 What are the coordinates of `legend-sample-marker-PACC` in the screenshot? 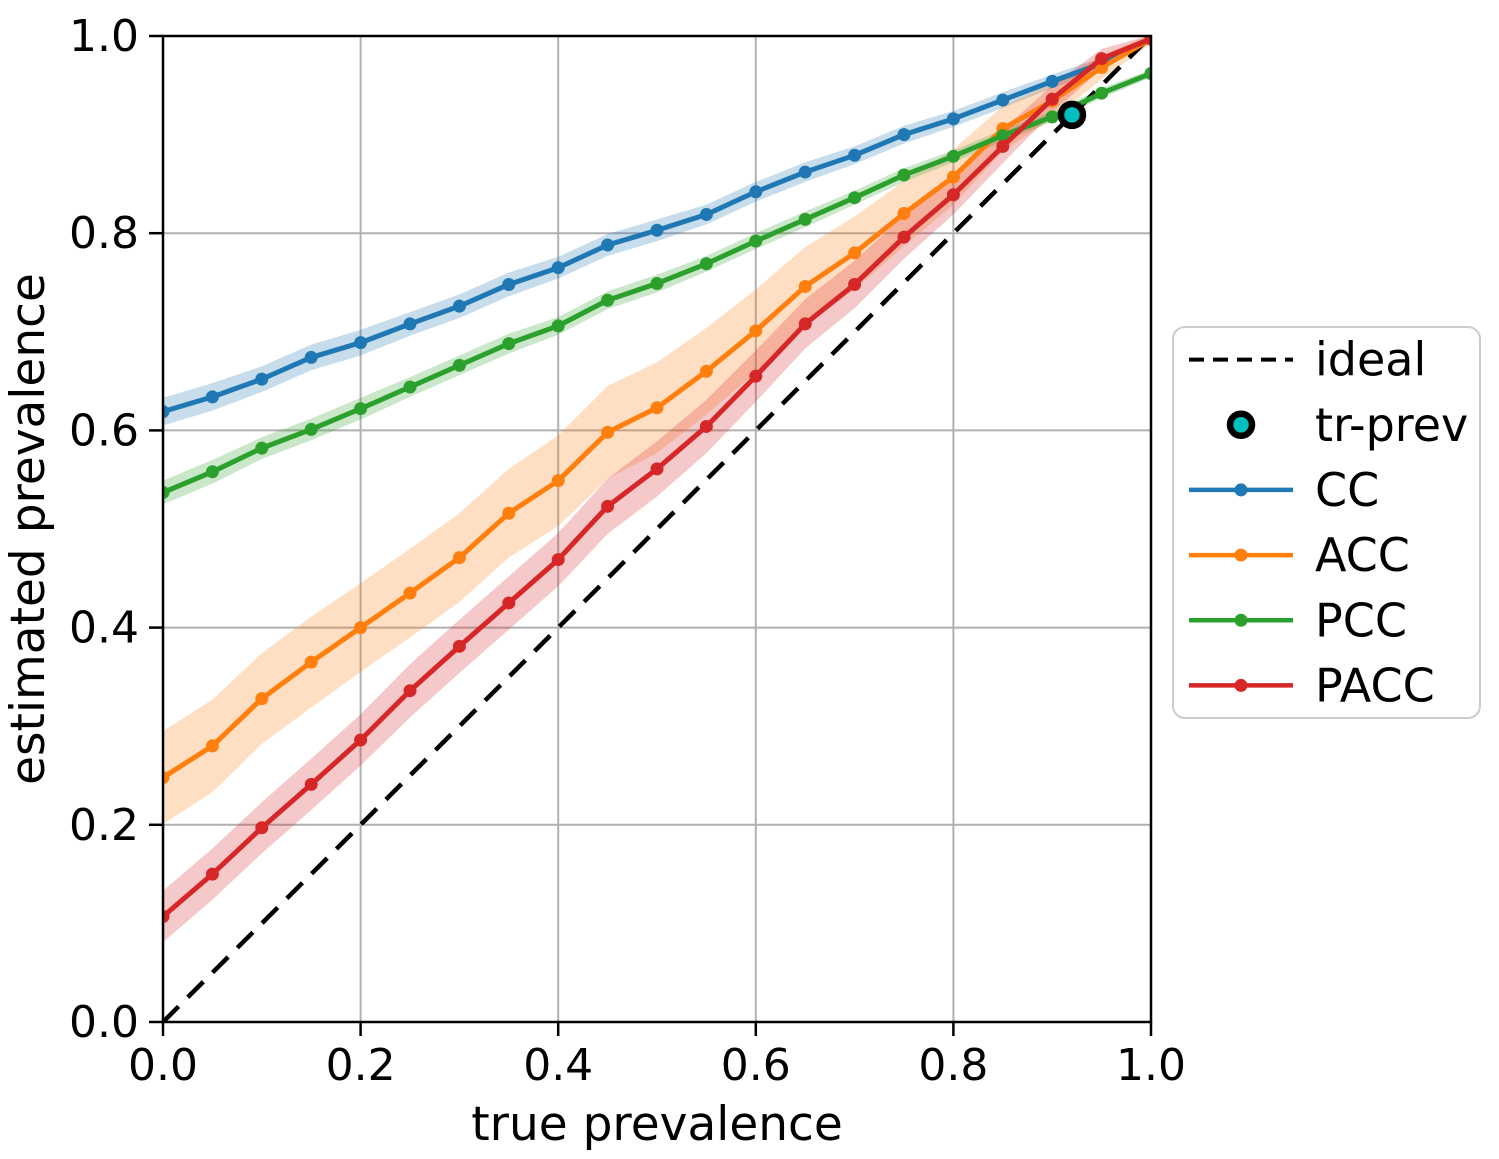 It's located at (1241, 685).